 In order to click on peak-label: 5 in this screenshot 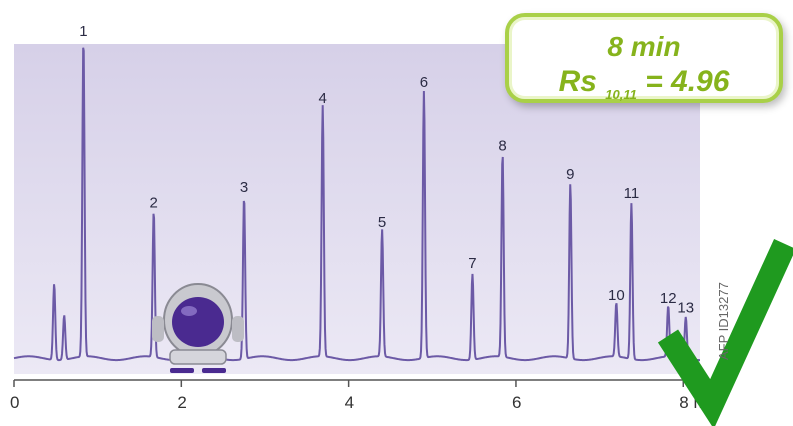, I will do `click(382, 222)`.